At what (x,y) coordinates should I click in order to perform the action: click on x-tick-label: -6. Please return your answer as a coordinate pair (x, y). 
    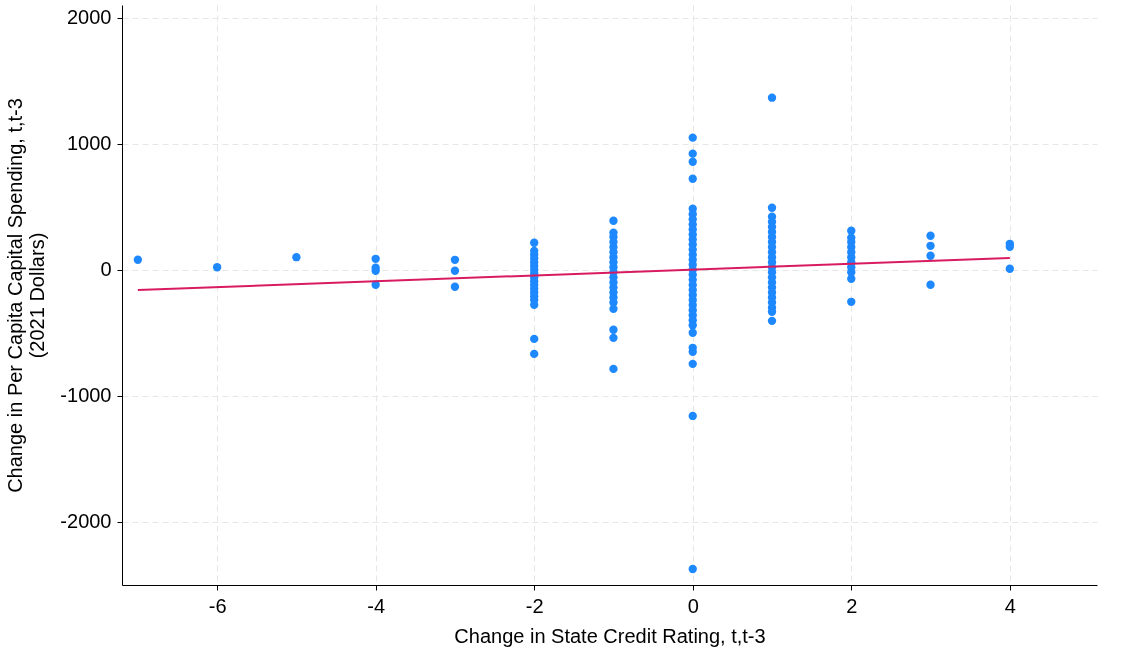
    Looking at the image, I should click on (217, 605).